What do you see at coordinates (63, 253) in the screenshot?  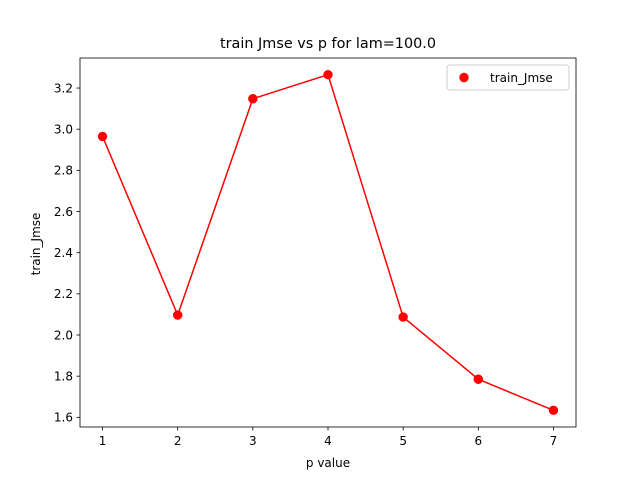 I see `y-tick-label: 2.4` at bounding box center [63, 253].